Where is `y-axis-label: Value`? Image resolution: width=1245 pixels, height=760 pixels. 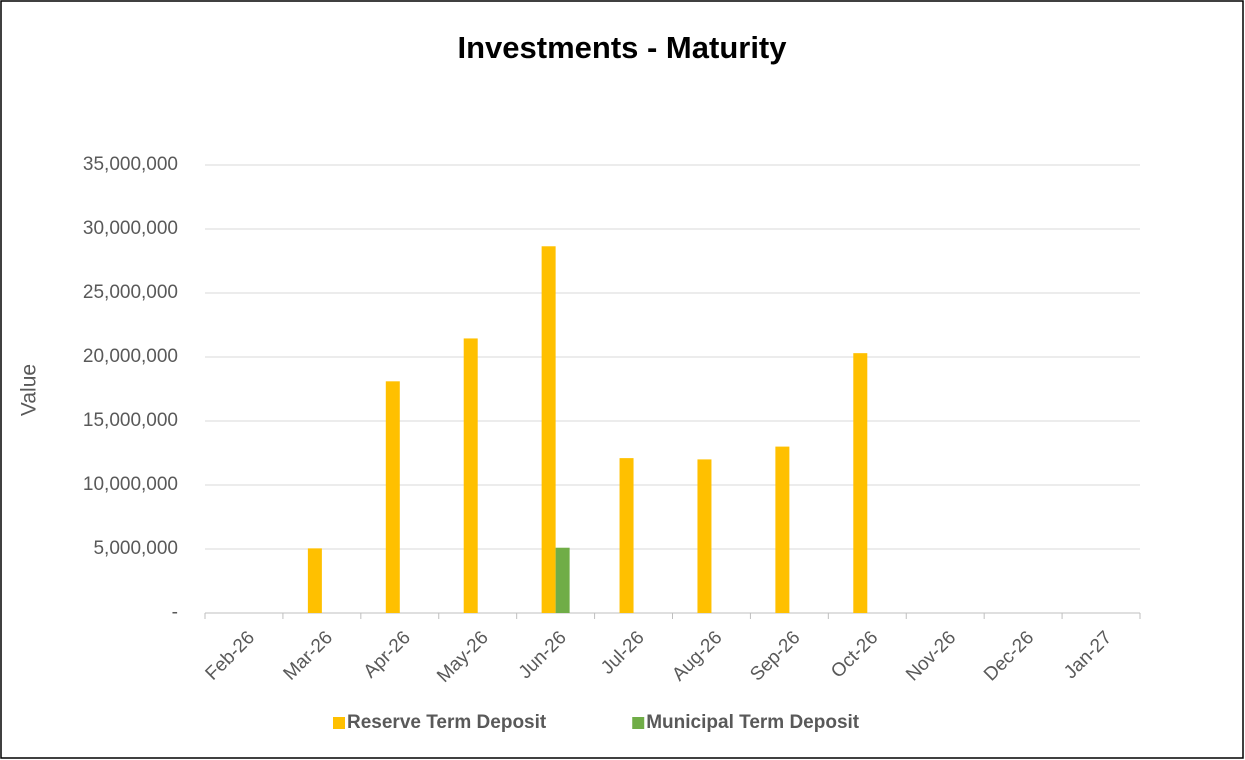
y-axis-label: Value is located at coordinates (29, 390).